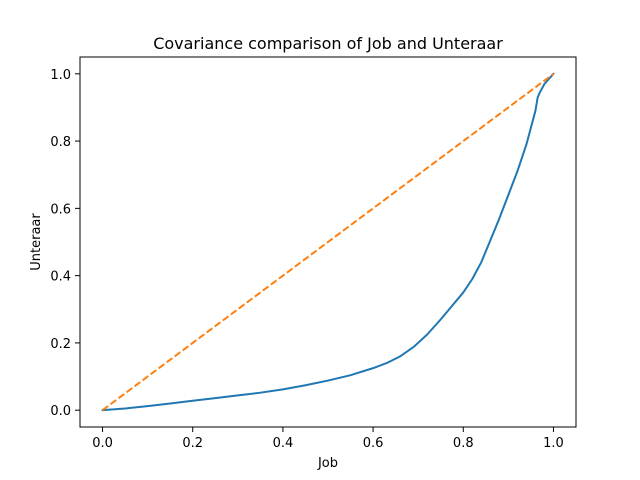 This screenshot has height=480, width=640. I want to click on x-ticks: 0.0 0.2 0.4 0.6 0.8 1.0, so click(328, 439).